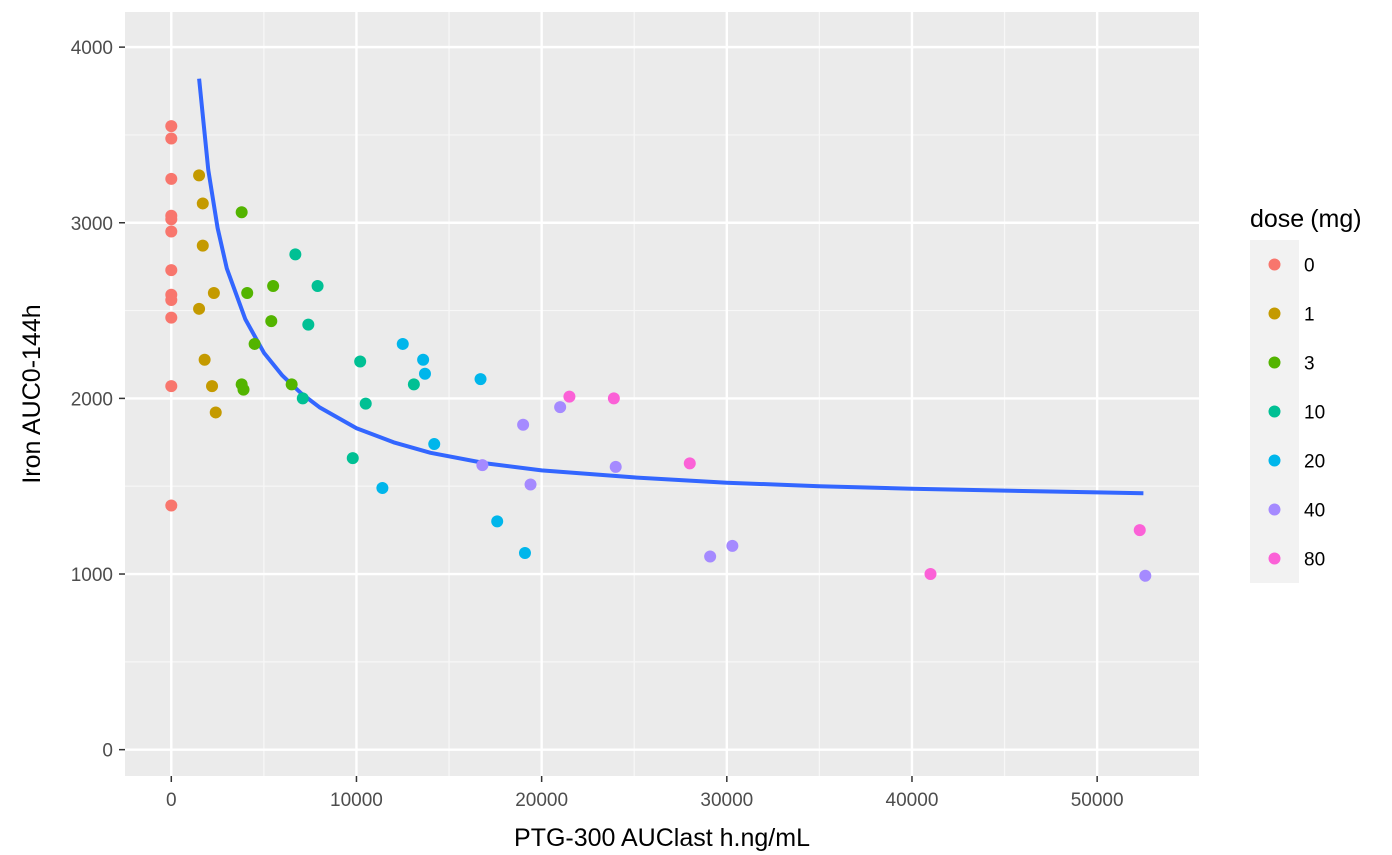 The image size is (1392, 855). I want to click on x-tick-label: 10000, so click(356, 800).